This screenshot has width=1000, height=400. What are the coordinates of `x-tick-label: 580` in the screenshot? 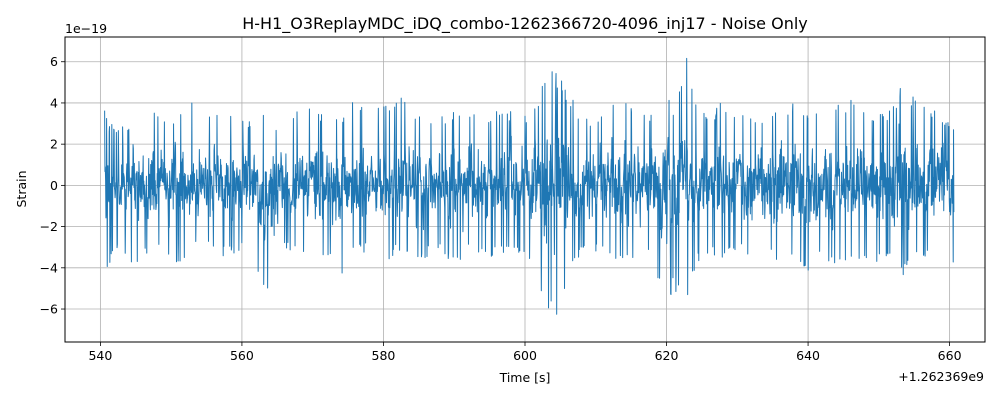 It's located at (384, 355).